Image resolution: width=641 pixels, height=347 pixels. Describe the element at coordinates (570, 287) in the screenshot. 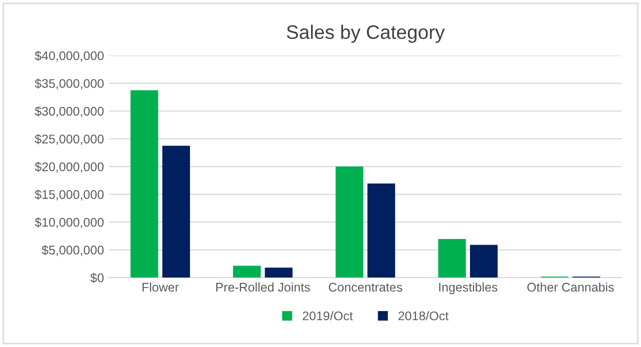

I see `x-tick-label: Other Cannabis` at that location.